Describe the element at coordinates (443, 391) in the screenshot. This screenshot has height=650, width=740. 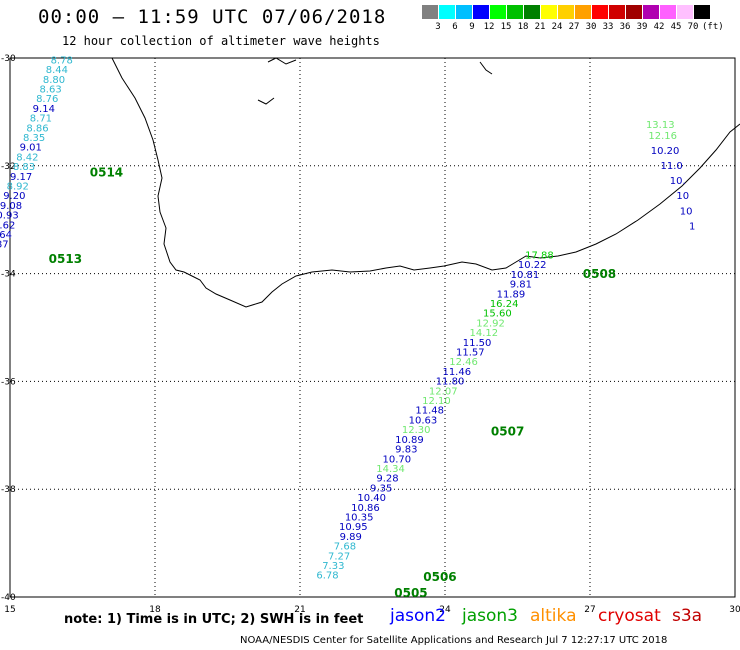
I see `wave-height-label: 12.07` at that location.